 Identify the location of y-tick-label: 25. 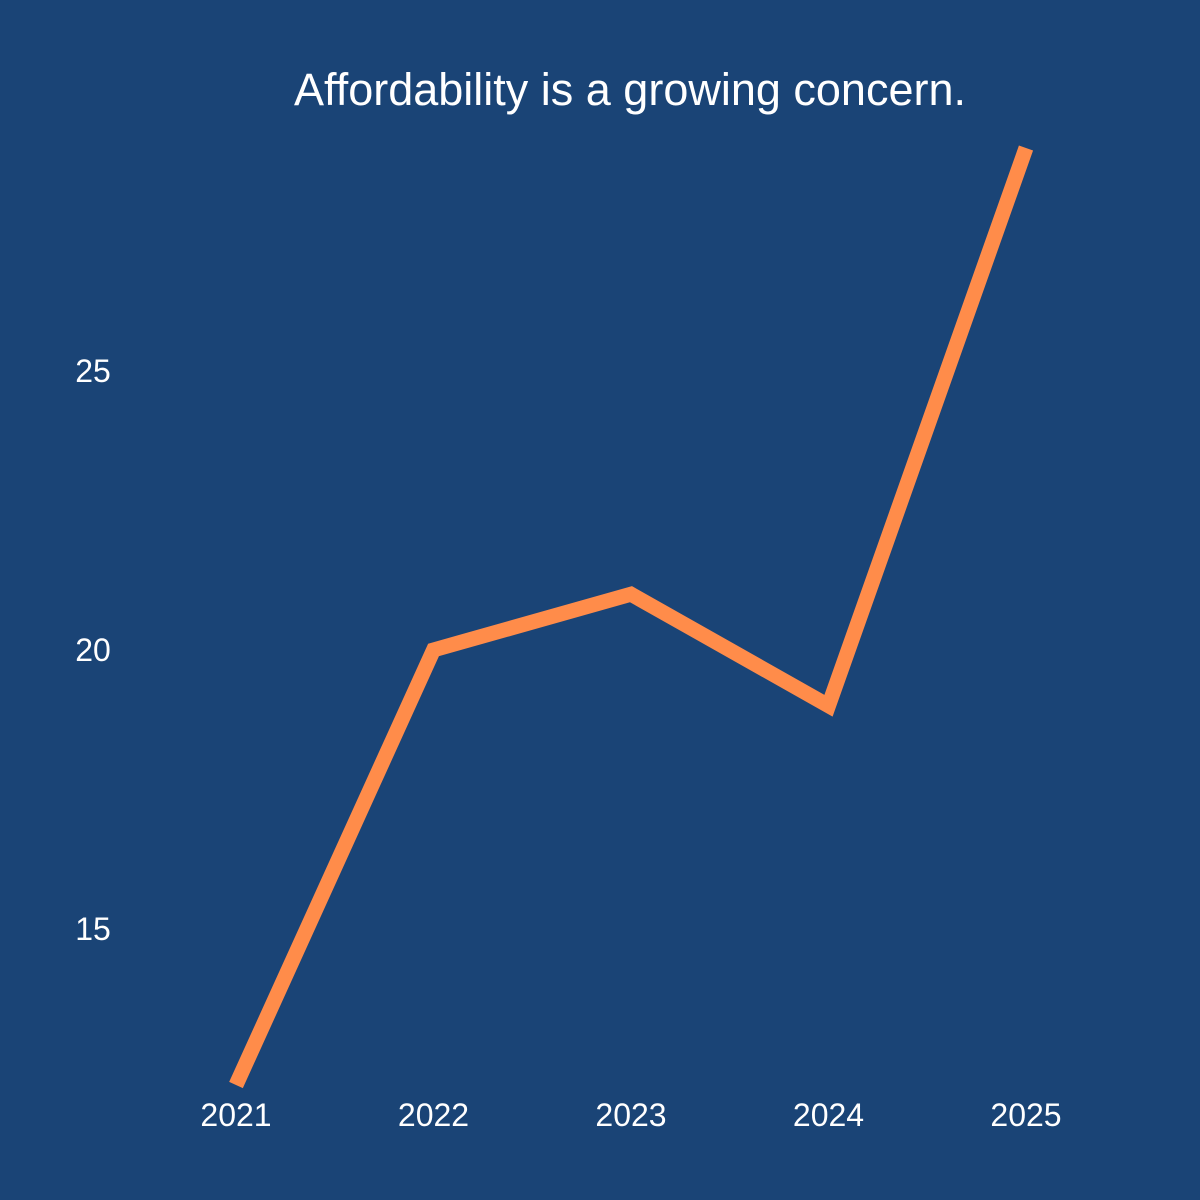
(93, 371).